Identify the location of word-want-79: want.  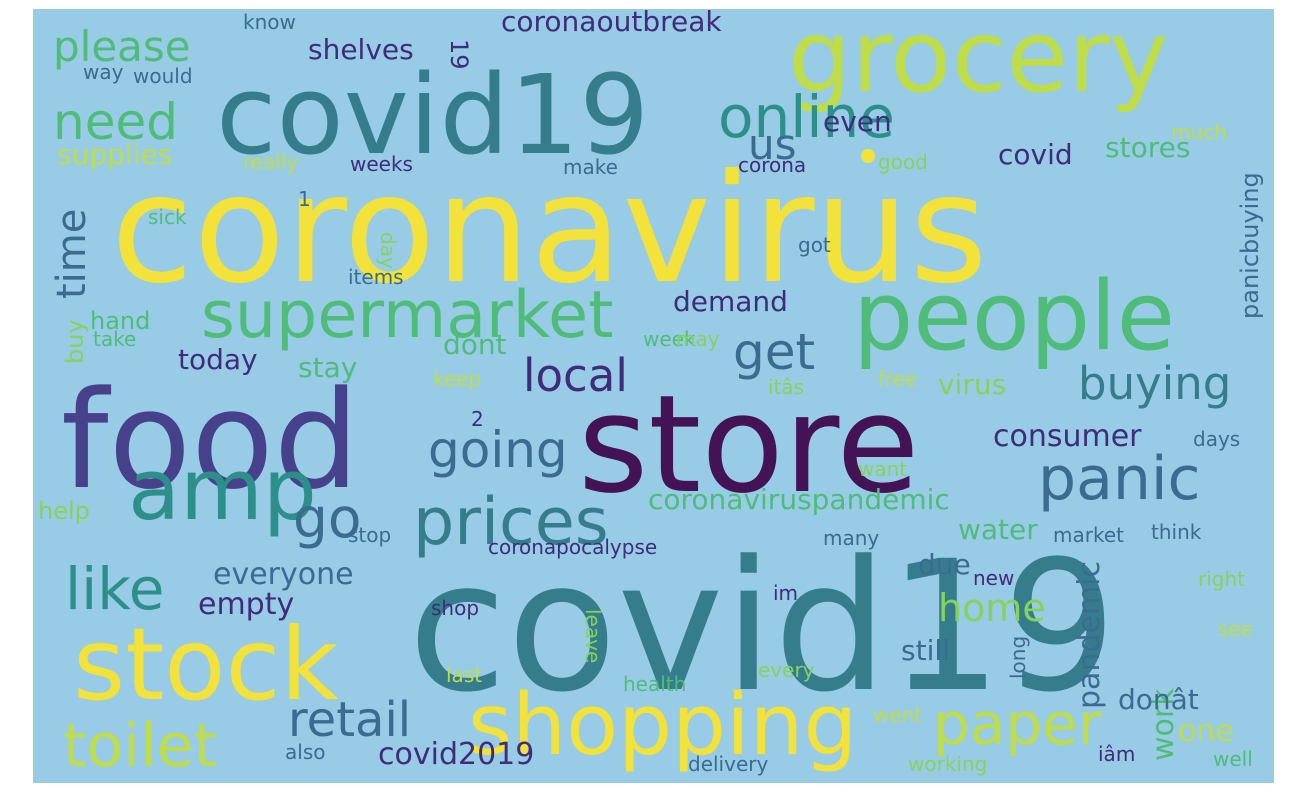
(882, 469).